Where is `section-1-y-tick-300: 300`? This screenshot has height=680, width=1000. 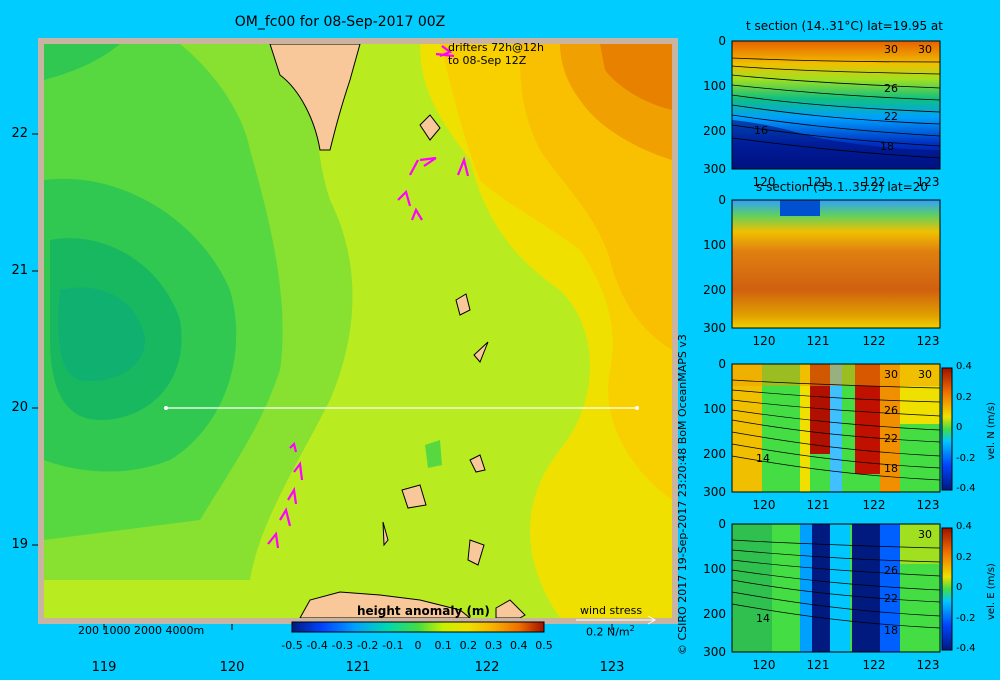
section-1-y-tick-300: 300 is located at coordinates (714, 169).